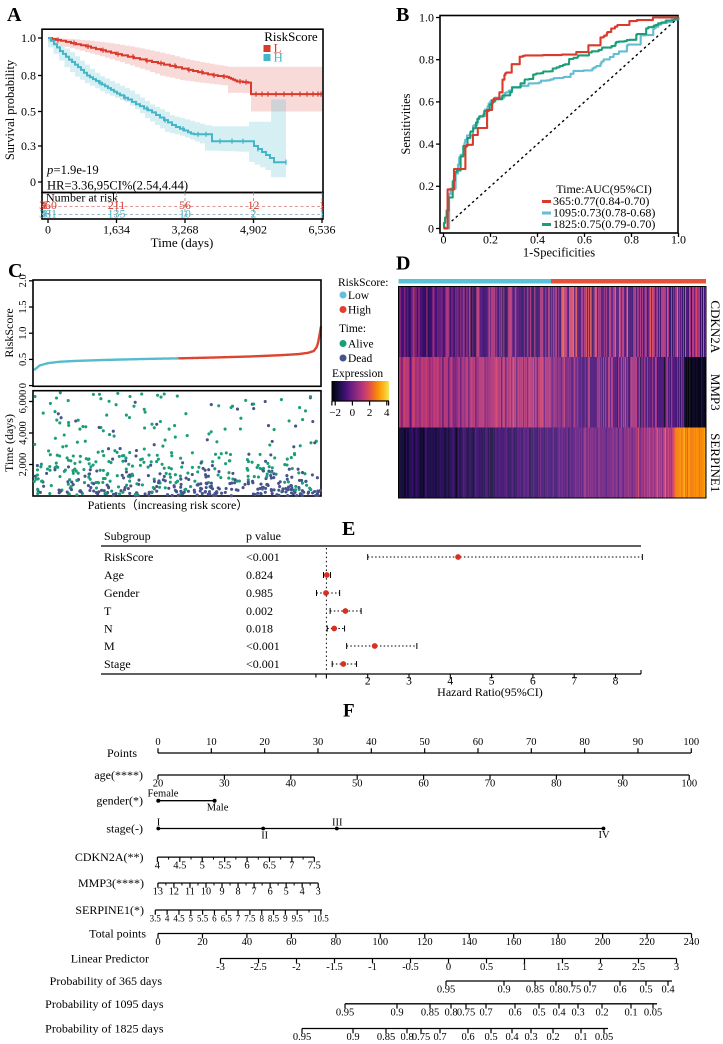 This screenshot has width=723, height=1044. What do you see at coordinates (124, 829) in the screenshot?
I see `svg-text: stage(-)` at bounding box center [124, 829].